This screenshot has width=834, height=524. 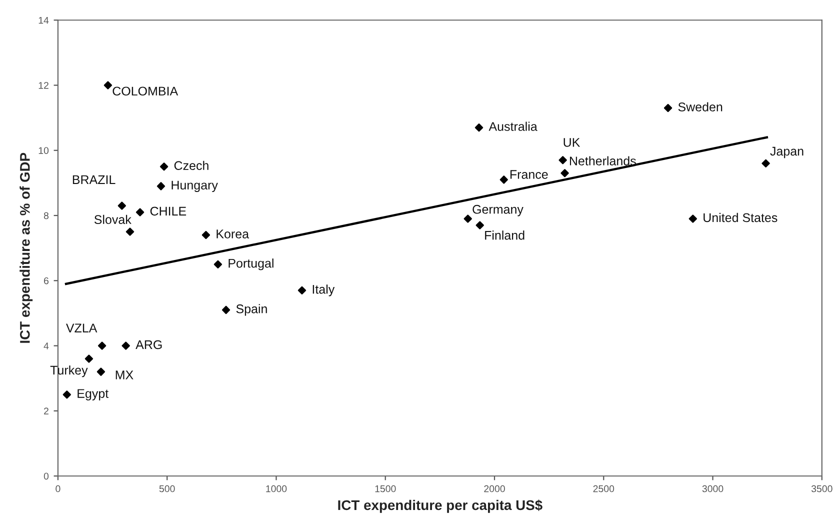 What do you see at coordinates (46, 411) in the screenshot?
I see `y-tick-label: 2` at bounding box center [46, 411].